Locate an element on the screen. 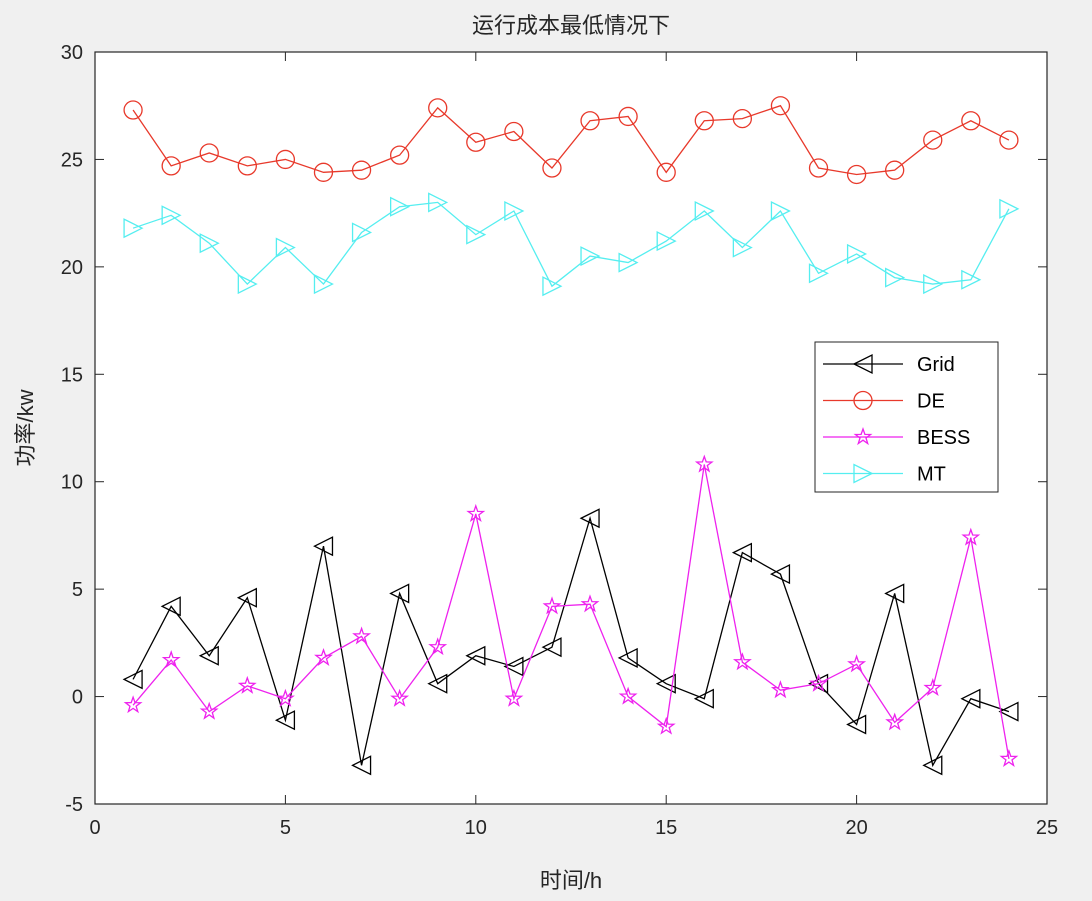 The image size is (1092, 901). legend-label: BESS is located at coordinates (943, 438).